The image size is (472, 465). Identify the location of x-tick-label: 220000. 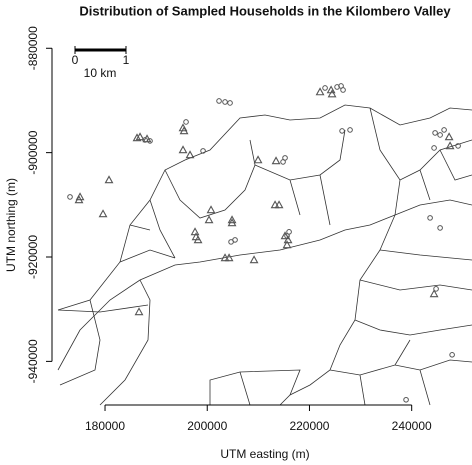
(309, 426).